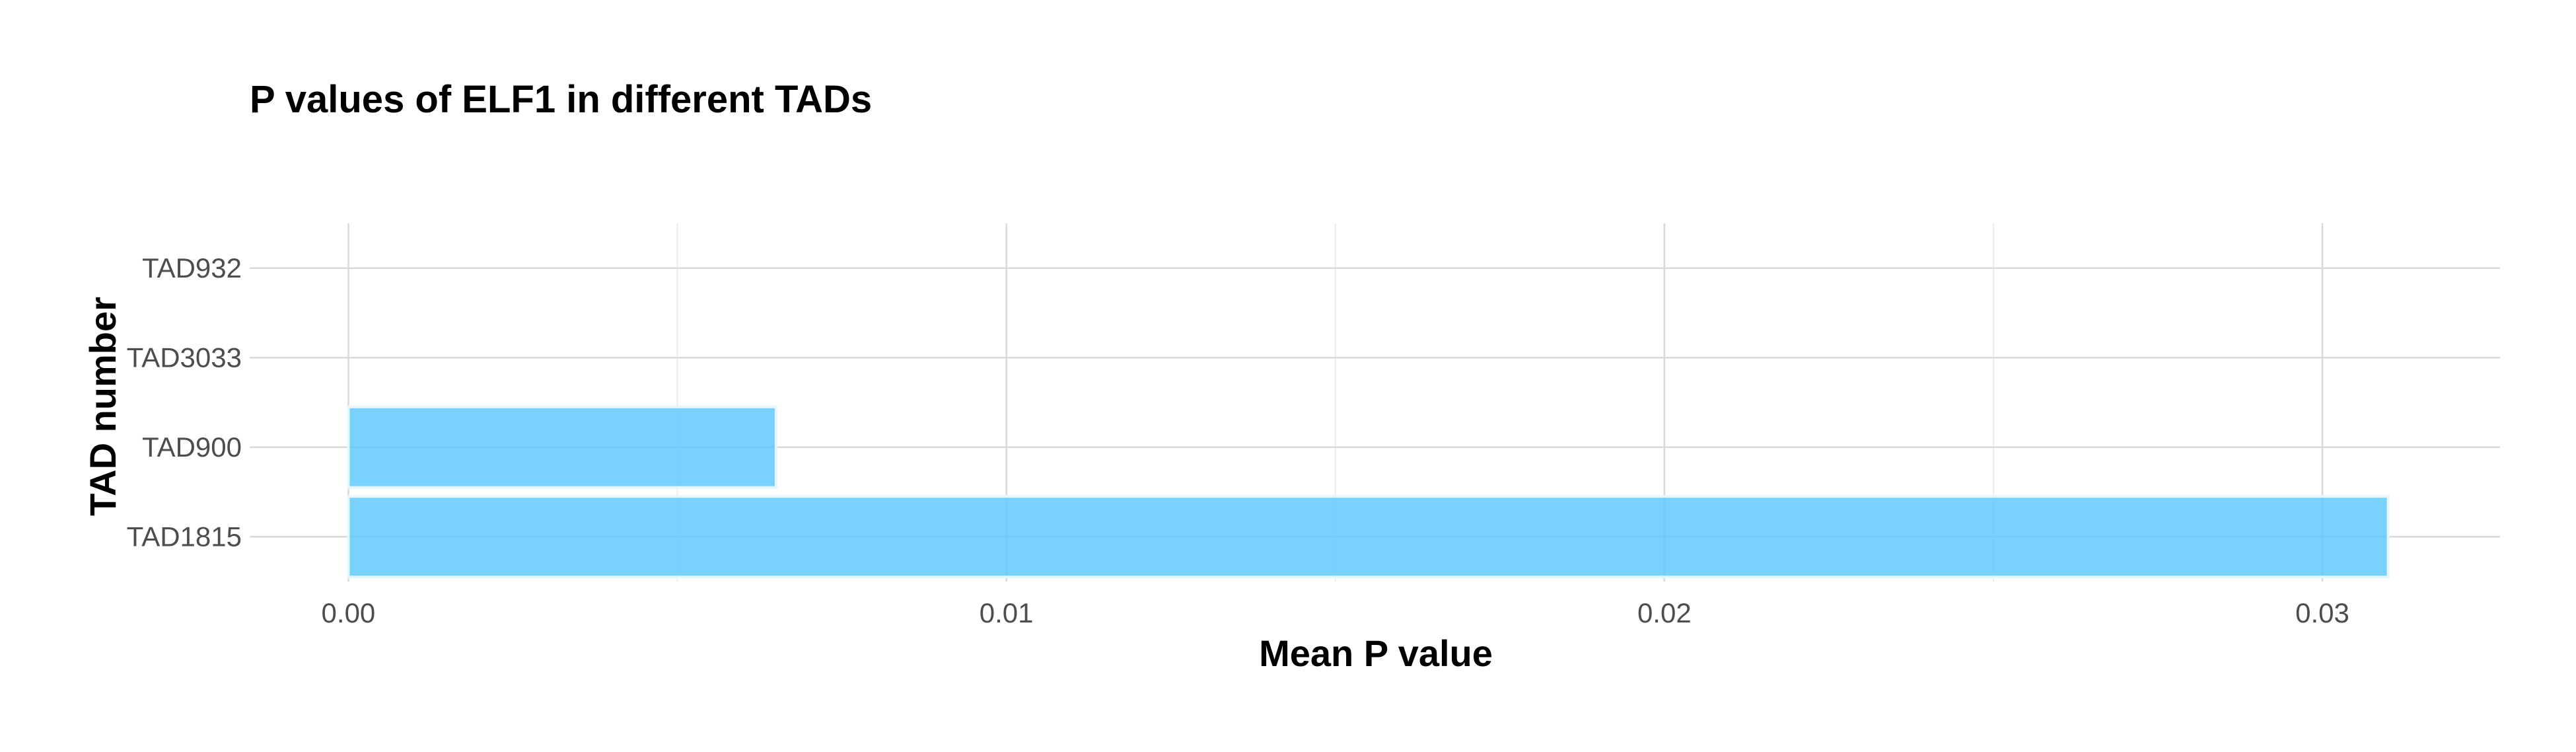 This screenshot has width=2576, height=752. Describe the element at coordinates (349, 612) in the screenshot. I see `x-tick-label: 0.00` at that location.